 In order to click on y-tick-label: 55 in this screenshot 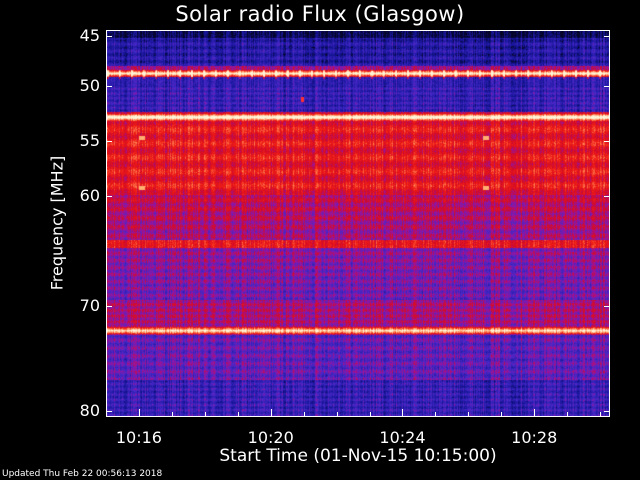, I will do `click(89, 140)`.